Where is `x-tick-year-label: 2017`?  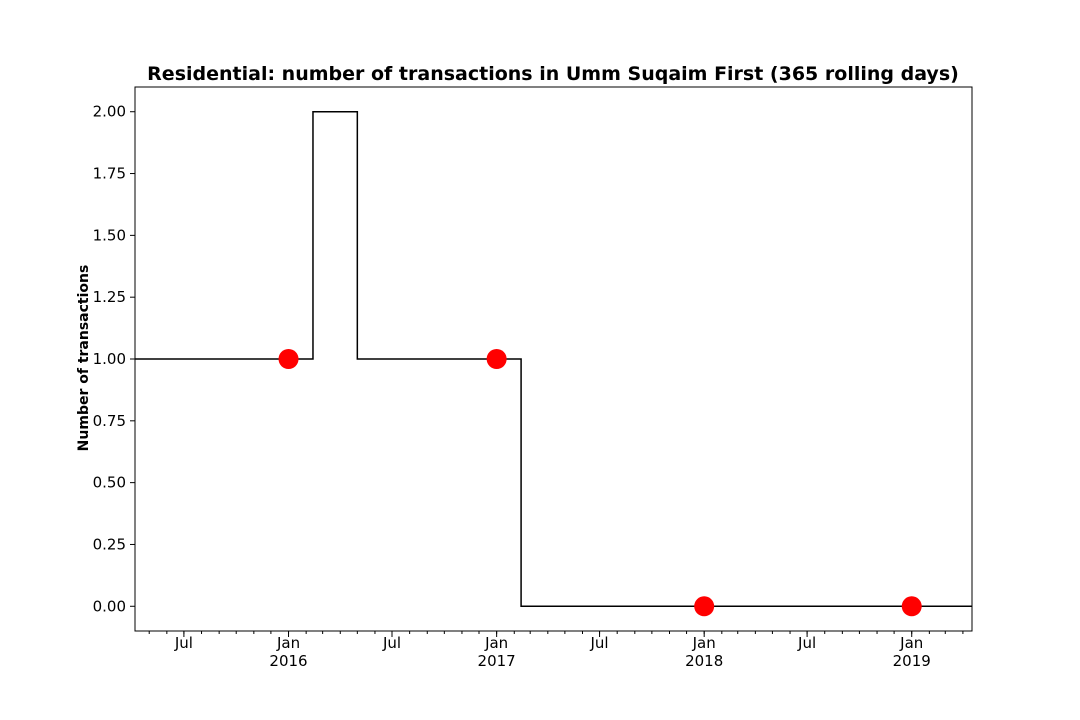 x-tick-year-label: 2017 is located at coordinates (497, 661).